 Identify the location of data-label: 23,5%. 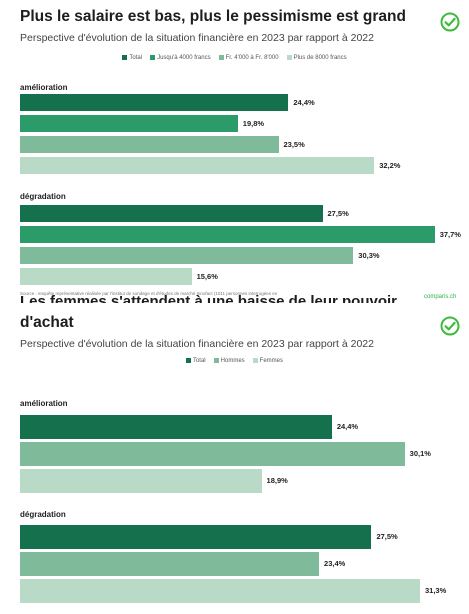
(294, 144).